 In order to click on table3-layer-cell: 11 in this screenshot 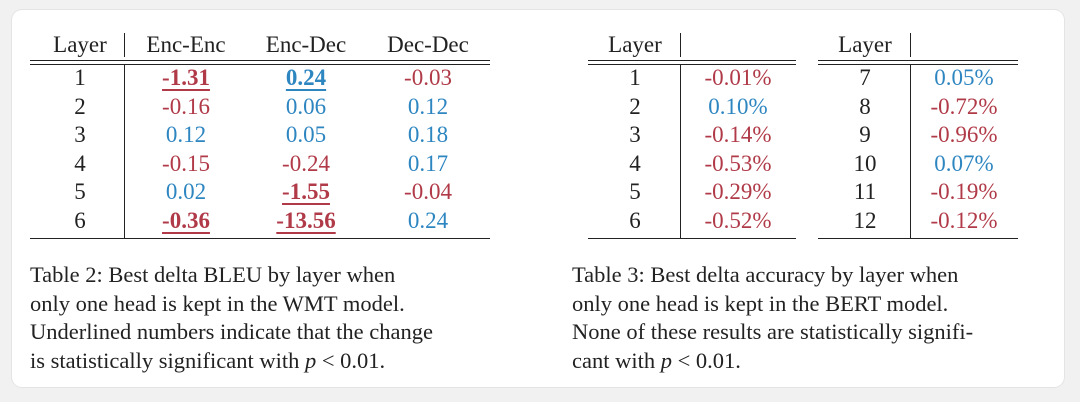, I will do `click(865, 192)`.